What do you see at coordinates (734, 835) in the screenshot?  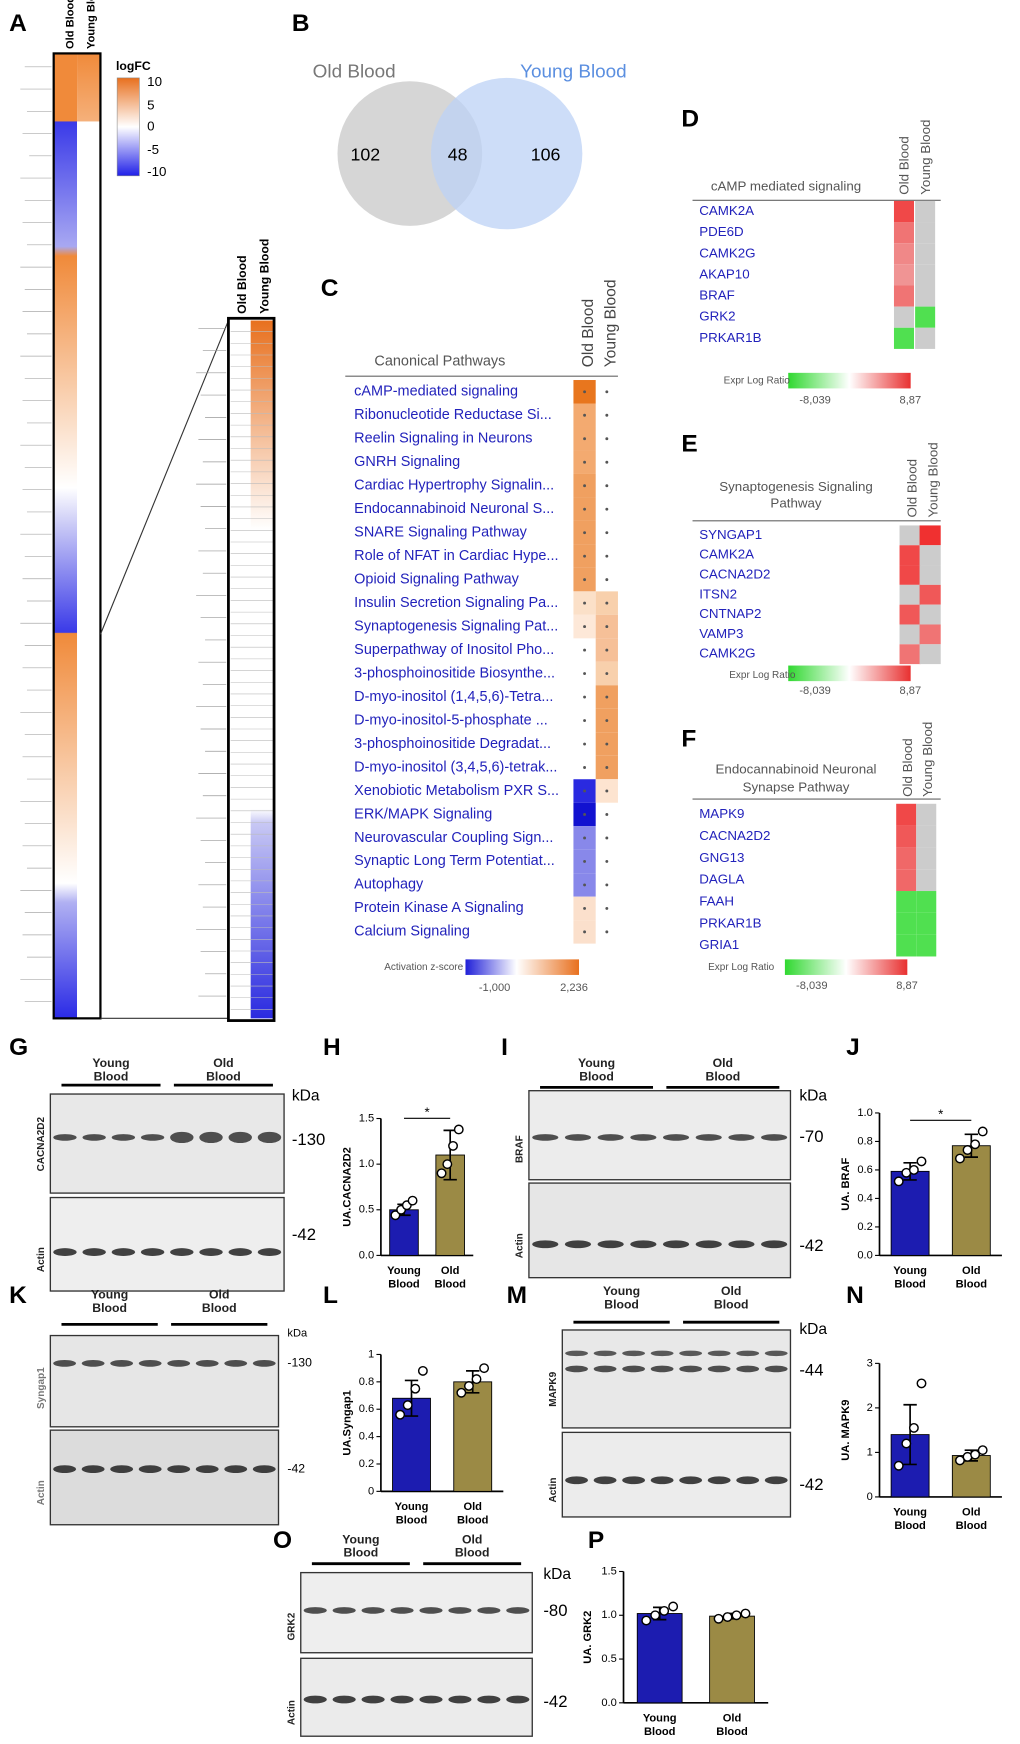 I see `gene-name: CACNA2D2` at bounding box center [734, 835].